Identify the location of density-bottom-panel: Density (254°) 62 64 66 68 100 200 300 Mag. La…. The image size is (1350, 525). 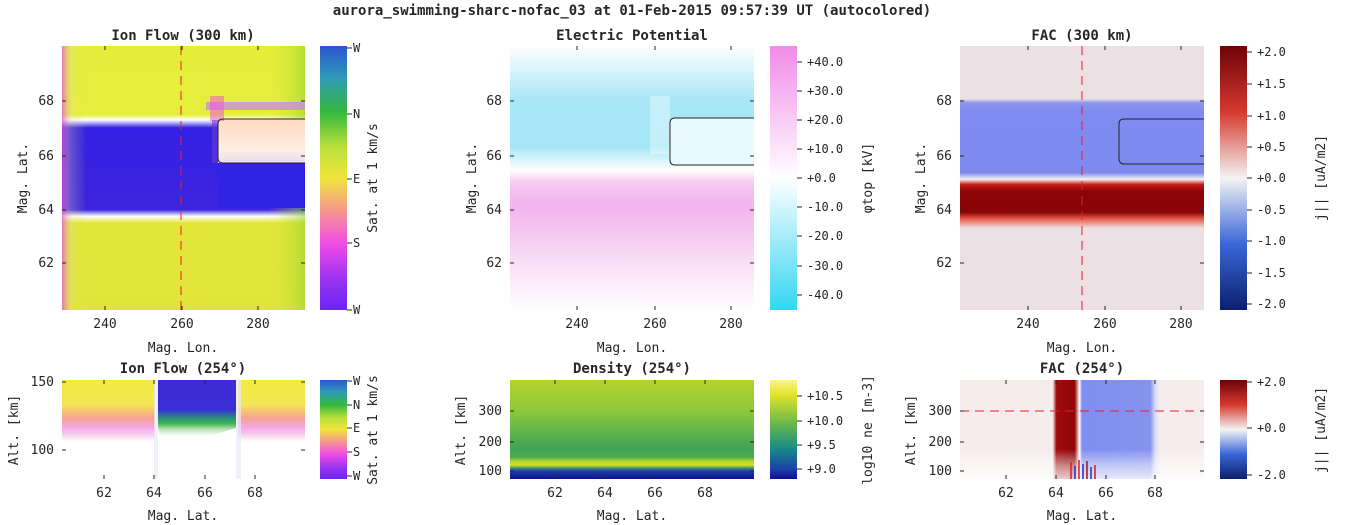
(665, 442).